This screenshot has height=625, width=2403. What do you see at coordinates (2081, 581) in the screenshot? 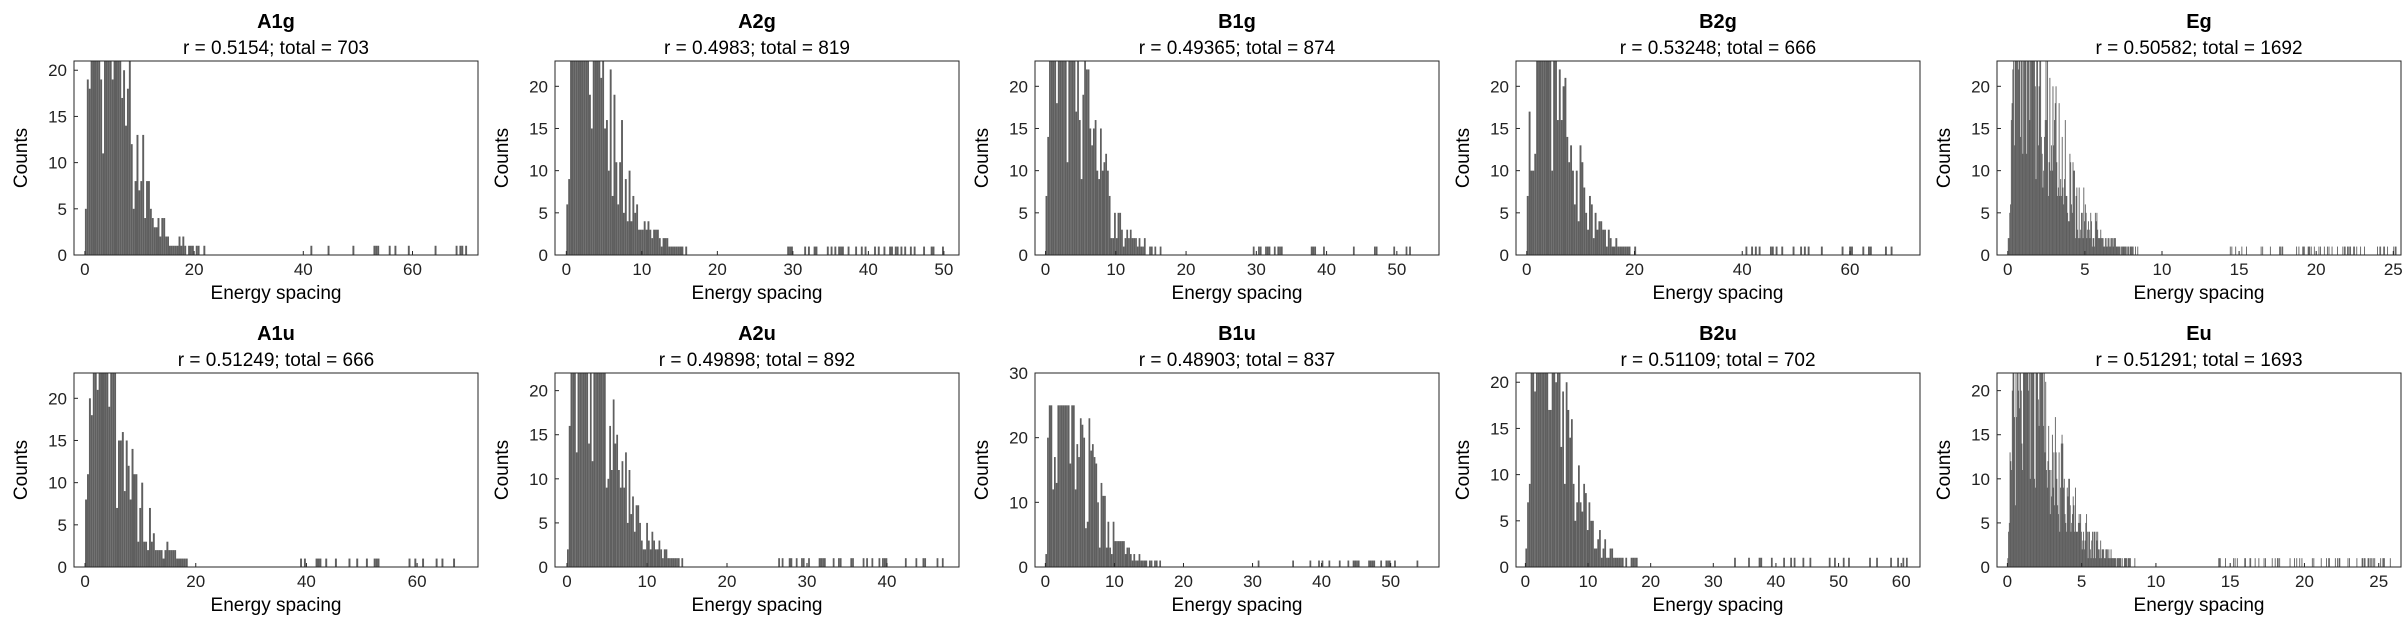
I see `x-tick-label: 5` at bounding box center [2081, 581].